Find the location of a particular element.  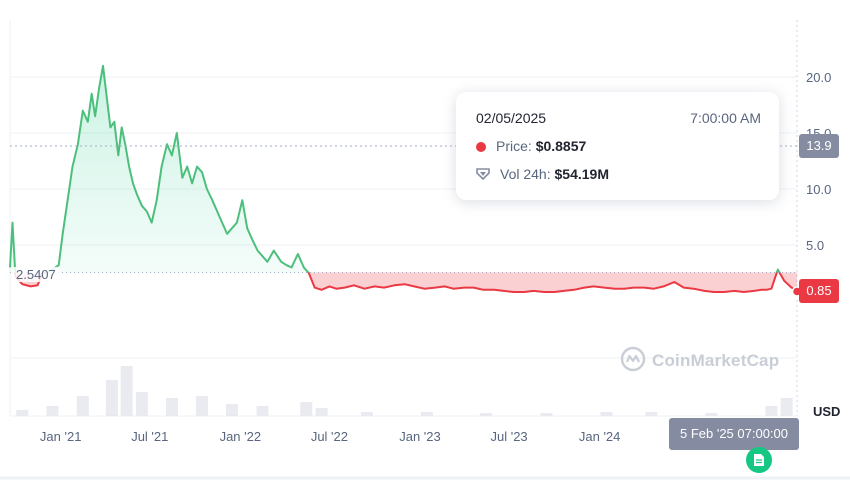

tooltip-volume-row: Vol 24h: $54.19M is located at coordinates (542, 174).